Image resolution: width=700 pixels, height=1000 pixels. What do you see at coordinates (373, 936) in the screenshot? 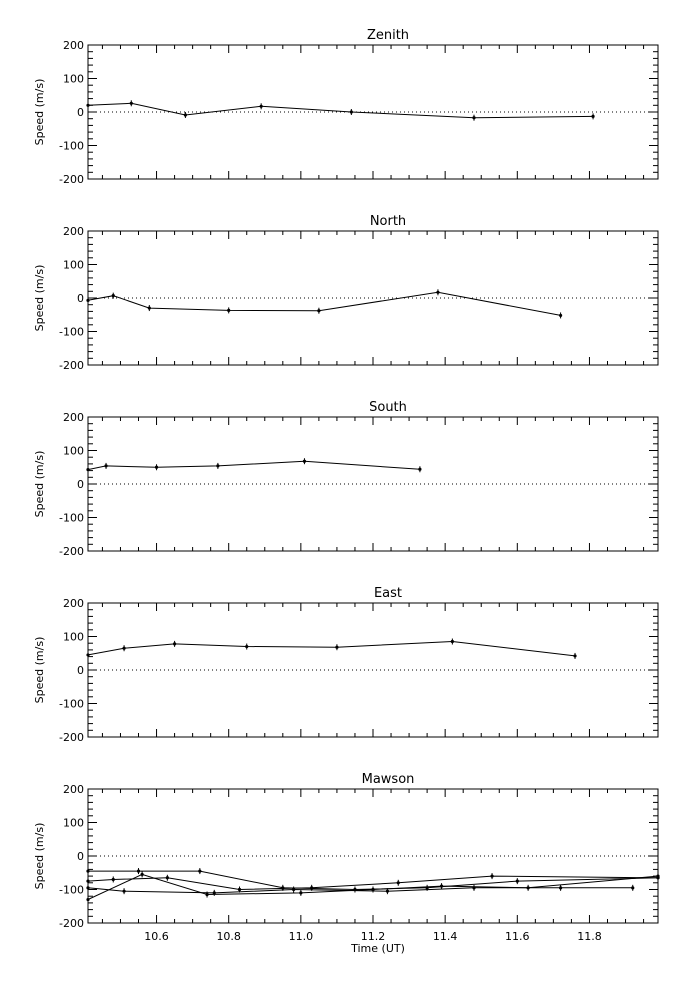
I see `x-tick-label: 11.2` at bounding box center [373, 936].